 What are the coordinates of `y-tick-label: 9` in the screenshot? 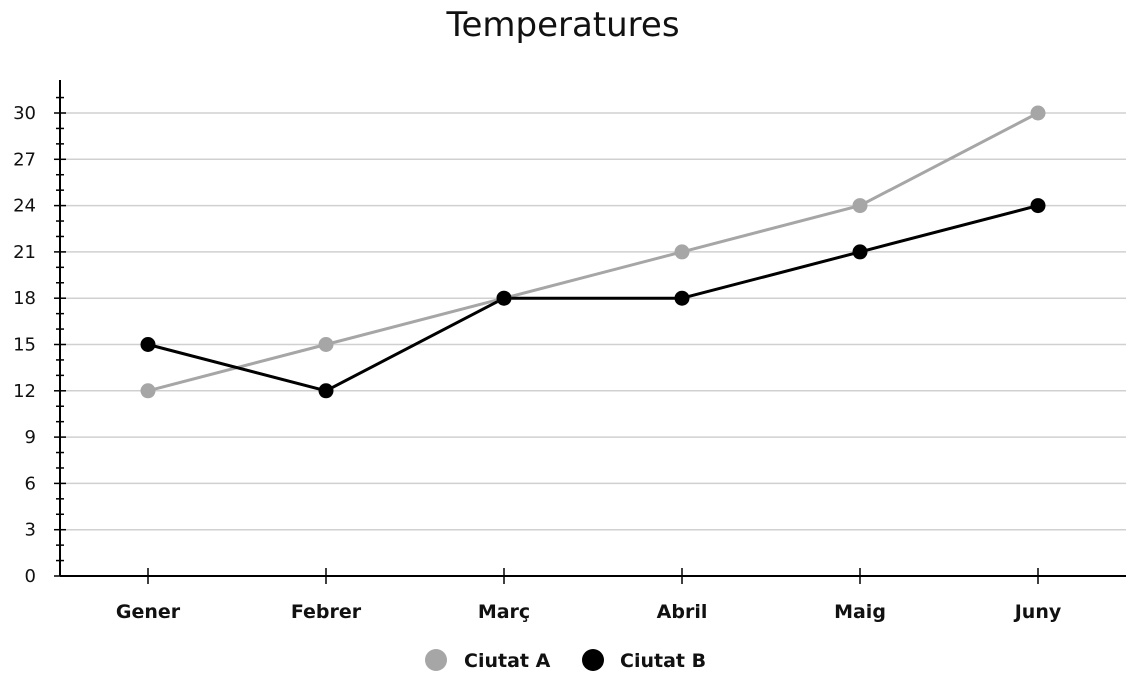 It's located at (30, 437).